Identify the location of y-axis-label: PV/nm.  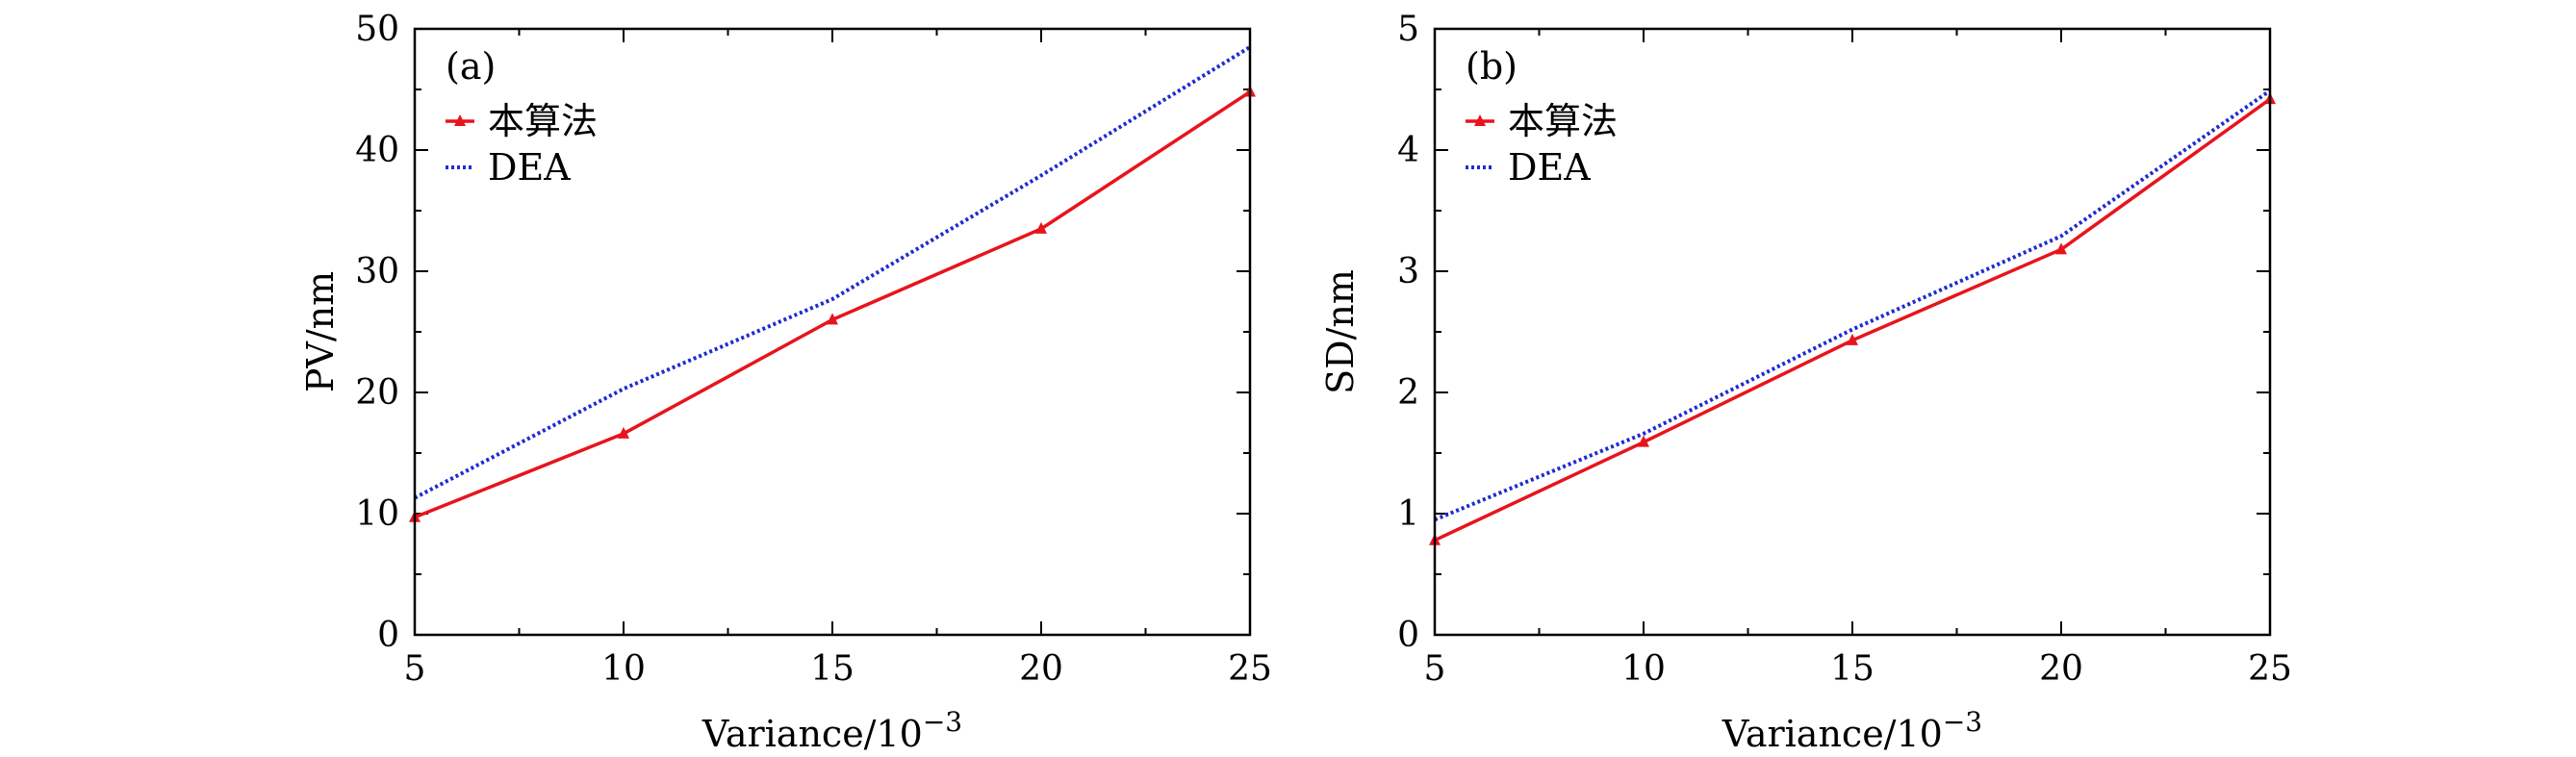
(320, 331).